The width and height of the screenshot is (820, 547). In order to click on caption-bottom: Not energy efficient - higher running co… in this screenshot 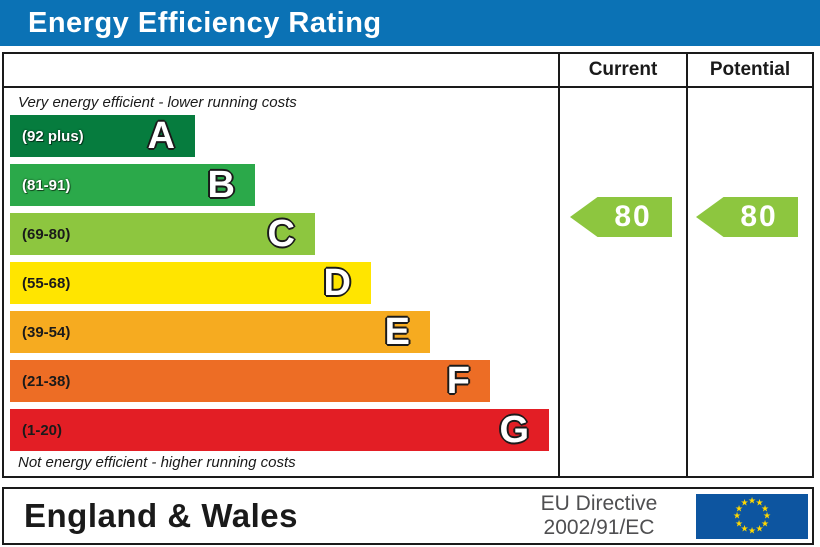, I will do `click(157, 462)`.